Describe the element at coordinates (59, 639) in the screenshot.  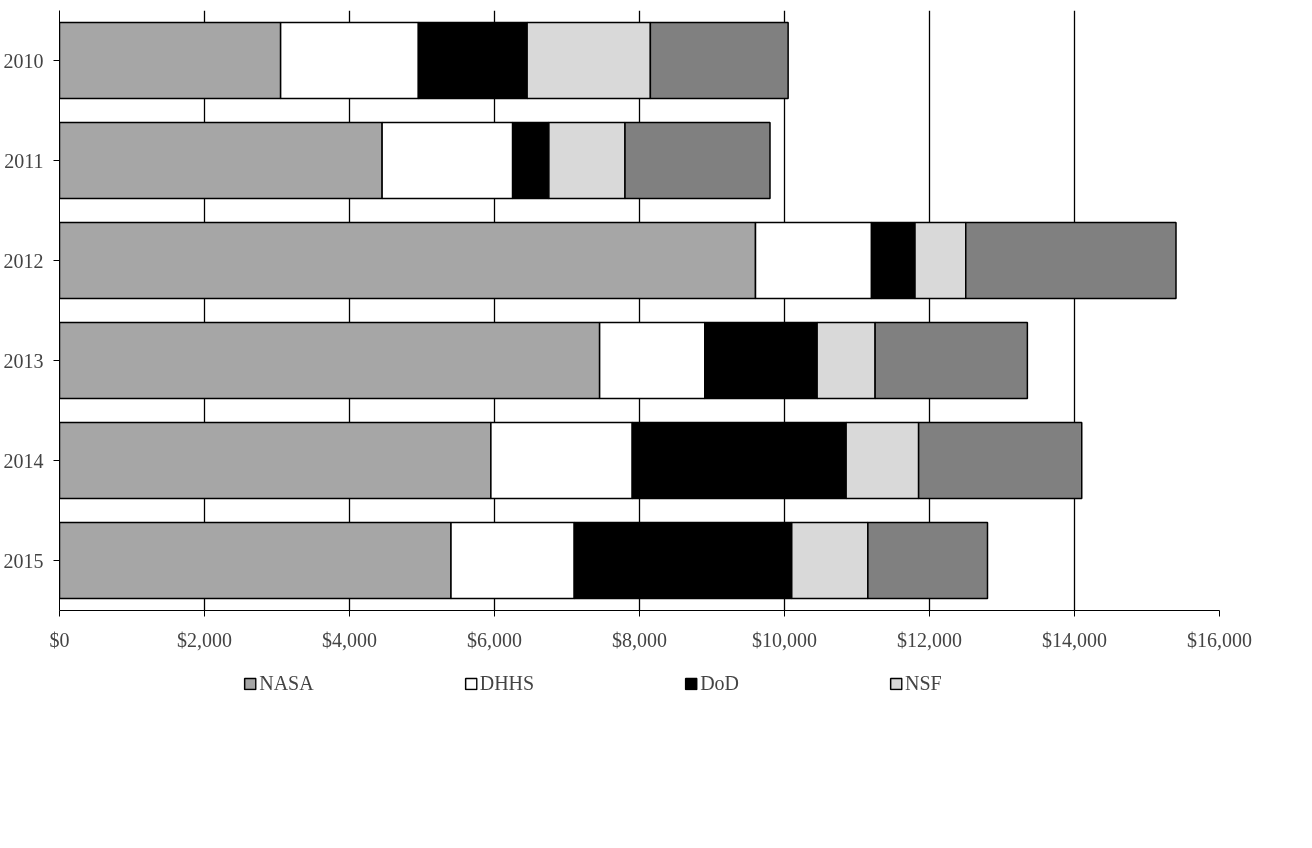
I see `x-tick-label: $0` at that location.